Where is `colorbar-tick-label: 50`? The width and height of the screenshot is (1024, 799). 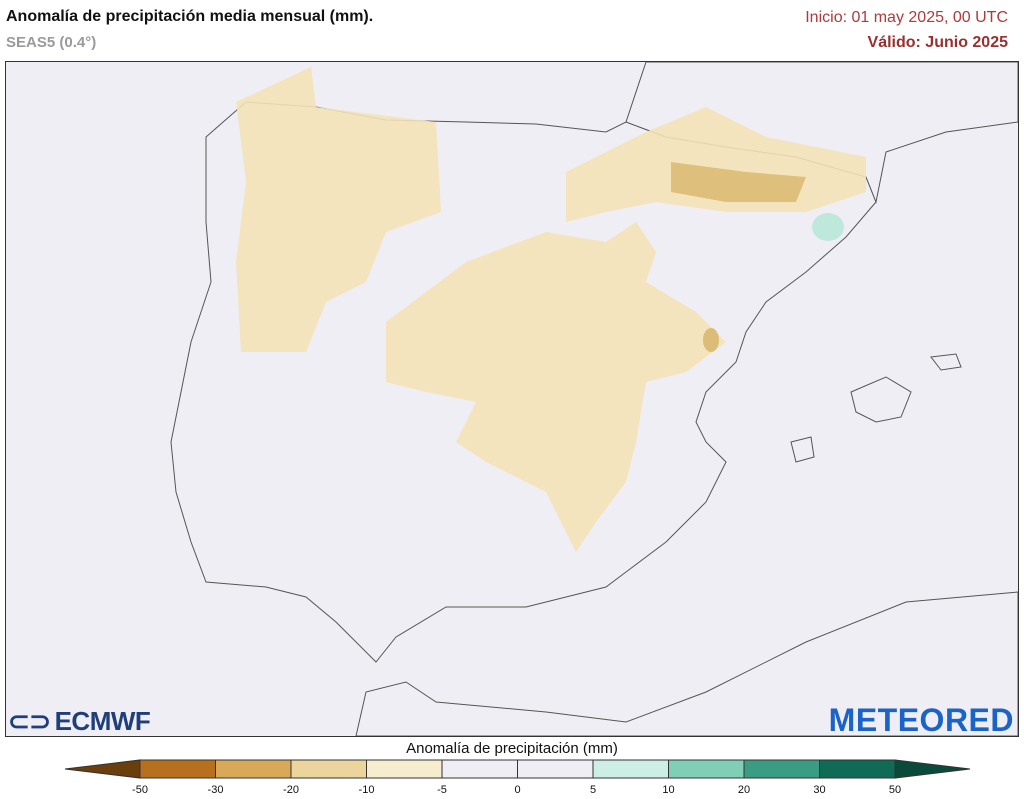 colorbar-tick-label: 50 is located at coordinates (895, 790).